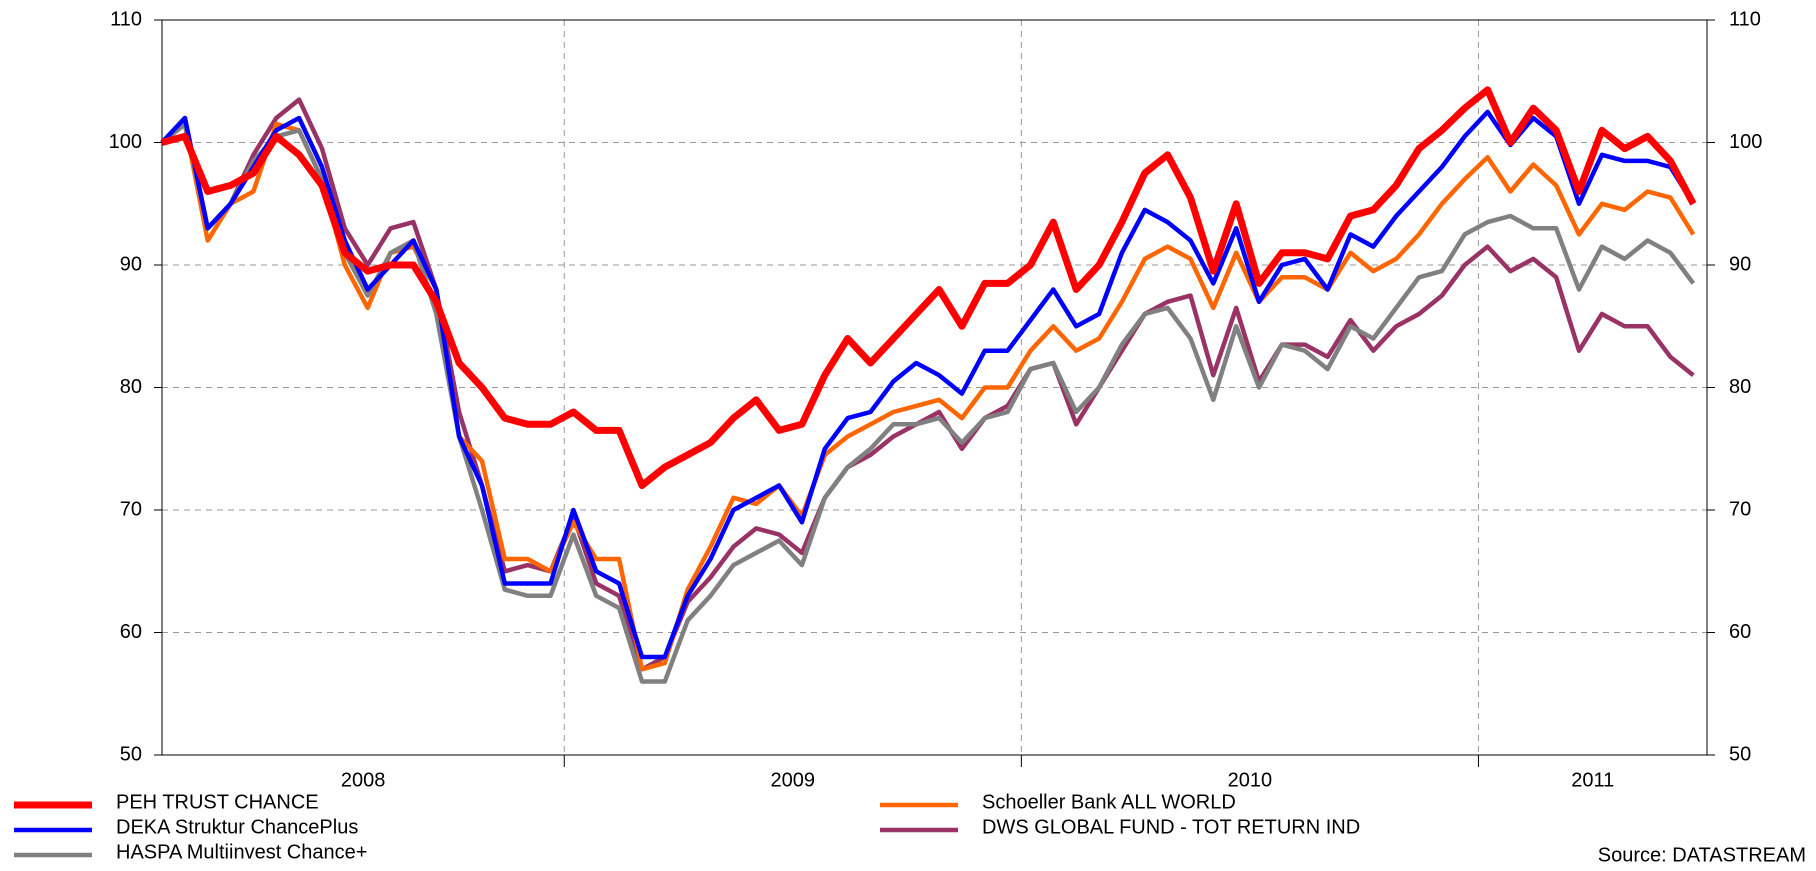 The height and width of the screenshot is (871, 1816). What do you see at coordinates (126, 19) in the screenshot?
I see `y-tick-label: 110` at bounding box center [126, 19].